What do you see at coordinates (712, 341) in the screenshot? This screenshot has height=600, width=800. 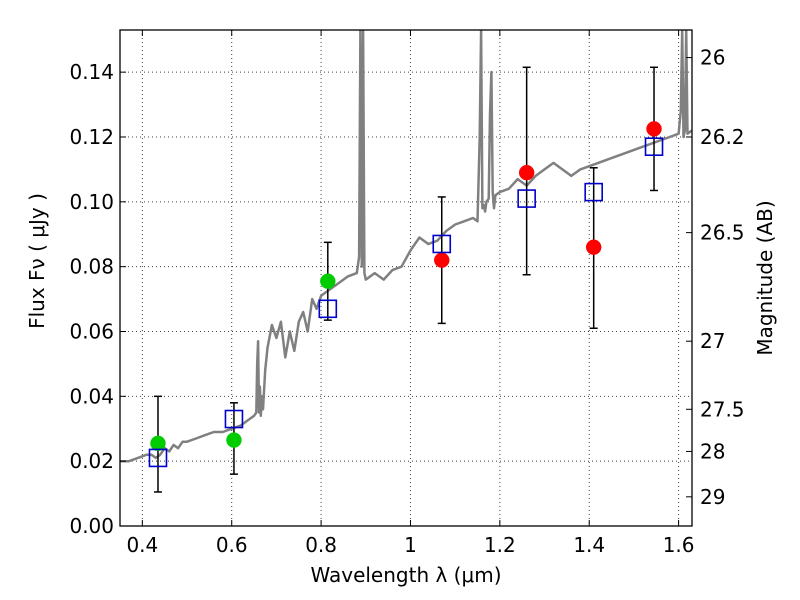 I see `right-tick-label: 27` at bounding box center [712, 341].